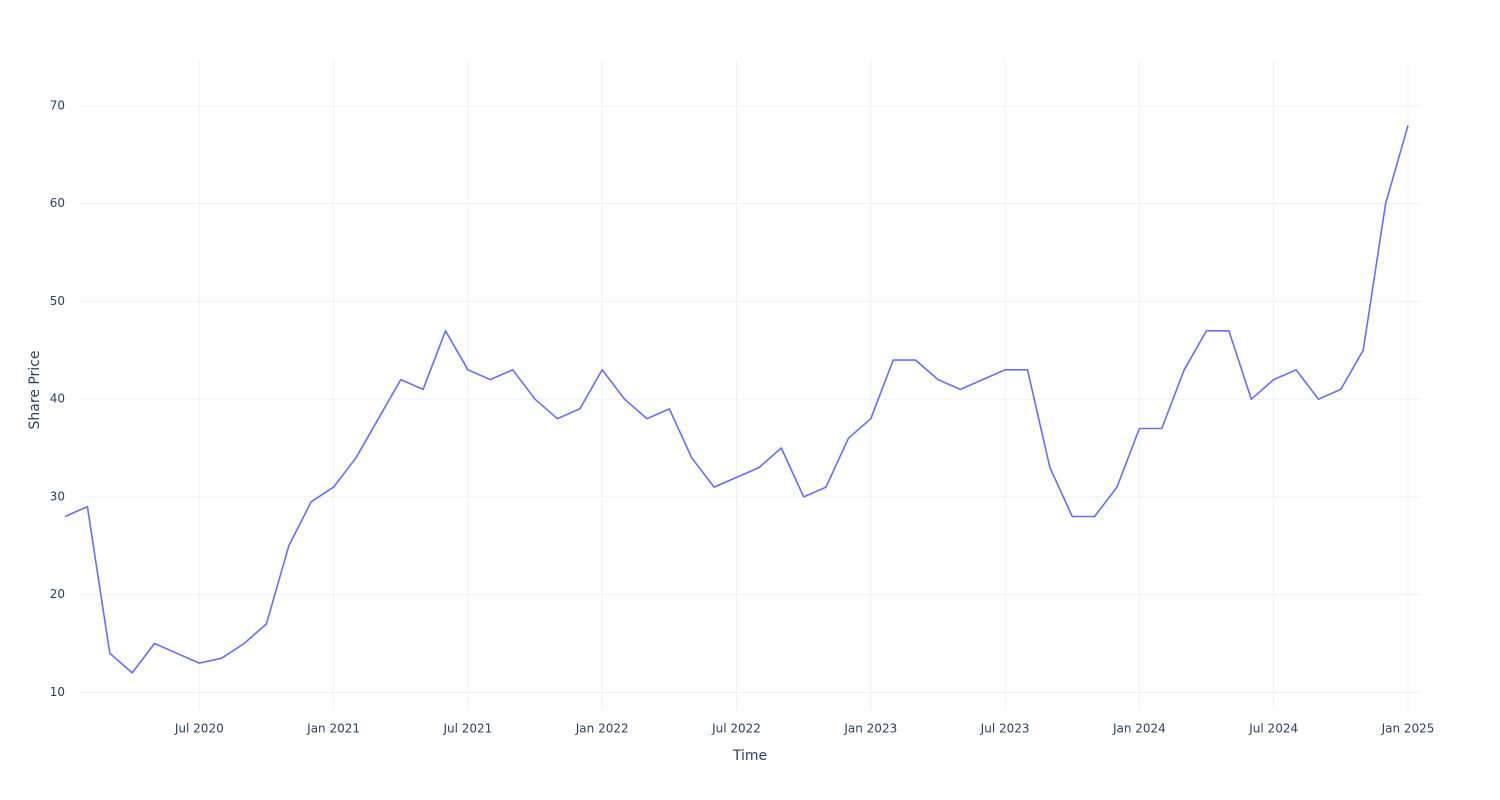 This screenshot has width=1500, height=800. I want to click on y-axis-title: Share Price, so click(35, 389).